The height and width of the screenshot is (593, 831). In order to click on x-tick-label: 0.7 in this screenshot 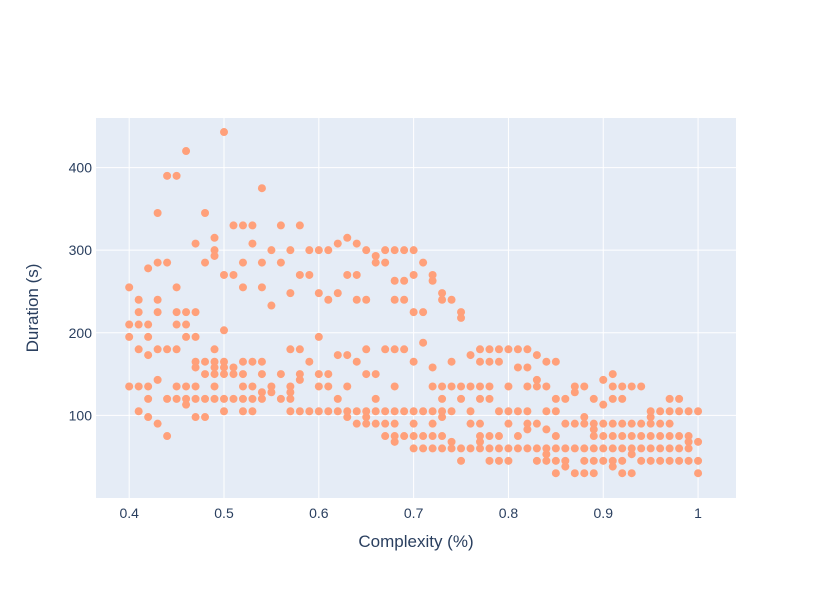, I will do `click(414, 513)`.